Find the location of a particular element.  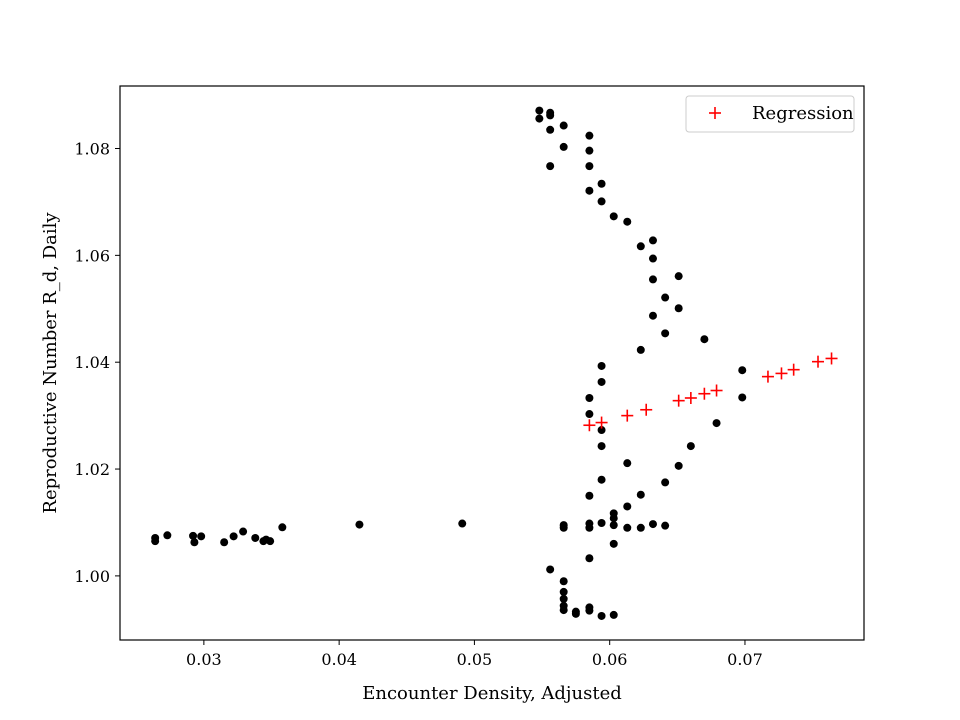

x-tick-label: 0.03 is located at coordinates (204, 659).